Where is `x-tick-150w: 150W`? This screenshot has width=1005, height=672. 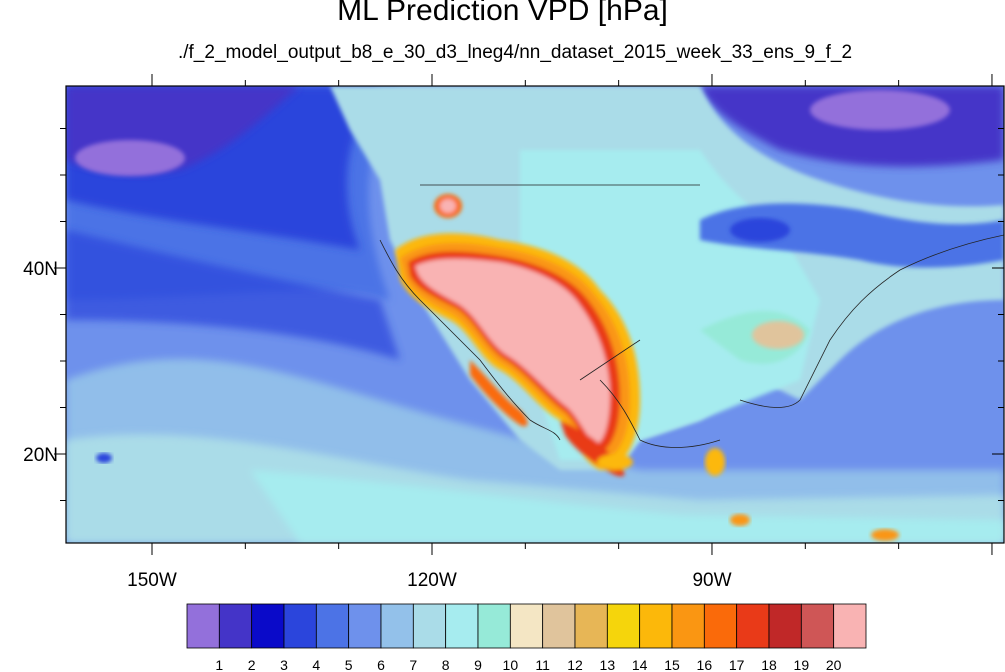
x-tick-150w: 150W is located at coordinates (152, 580).